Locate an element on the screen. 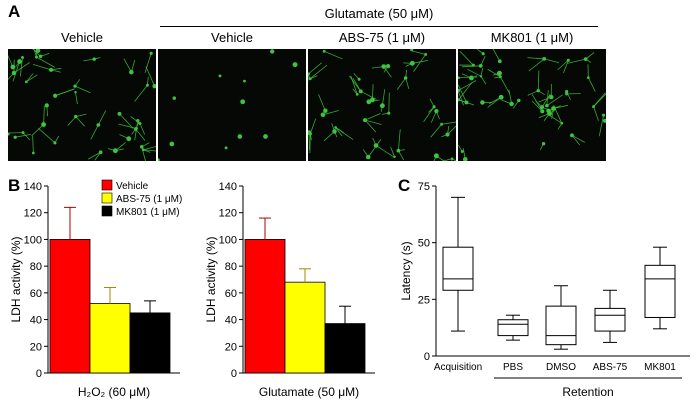 The height and width of the screenshot is (405, 700). y-tick-label: 20 is located at coordinates (231, 347).